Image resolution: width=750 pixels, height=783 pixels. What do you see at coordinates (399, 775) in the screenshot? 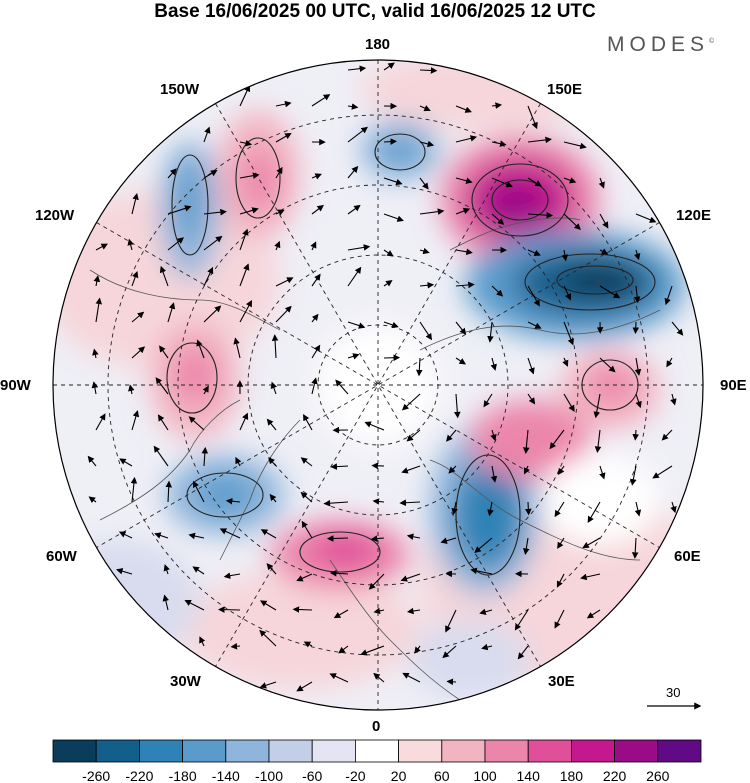
I see `colorbar-tick-label: 20` at bounding box center [399, 775].